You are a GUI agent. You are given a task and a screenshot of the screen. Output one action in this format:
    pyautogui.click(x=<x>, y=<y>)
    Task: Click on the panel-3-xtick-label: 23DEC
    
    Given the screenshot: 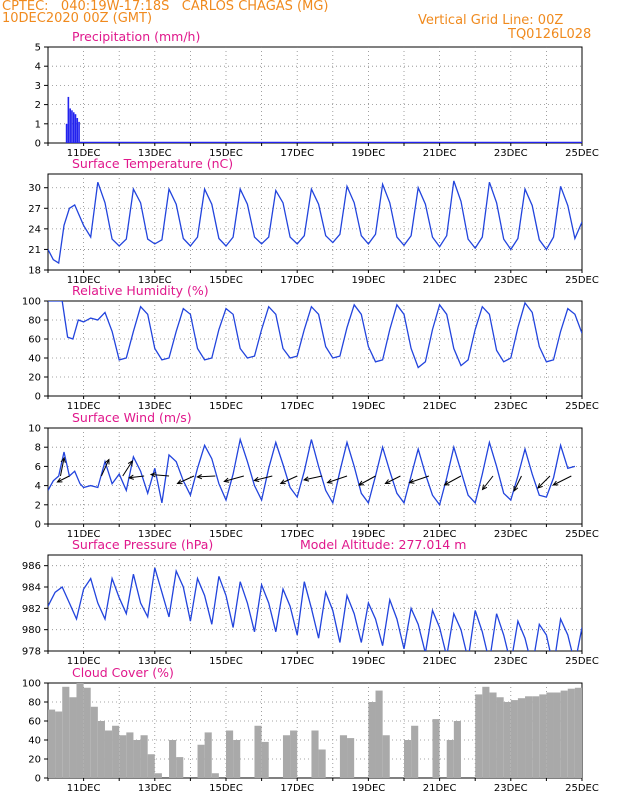 What is the action you would take?
    pyautogui.click(x=511, y=406)
    